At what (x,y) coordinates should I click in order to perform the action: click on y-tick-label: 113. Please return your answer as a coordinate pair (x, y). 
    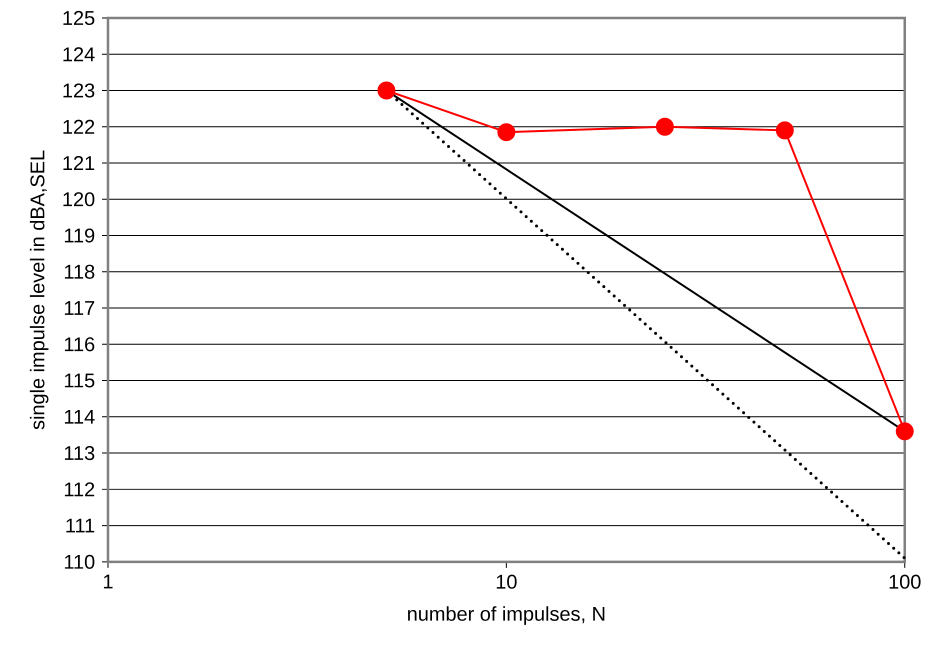
    Looking at the image, I should click on (79, 453).